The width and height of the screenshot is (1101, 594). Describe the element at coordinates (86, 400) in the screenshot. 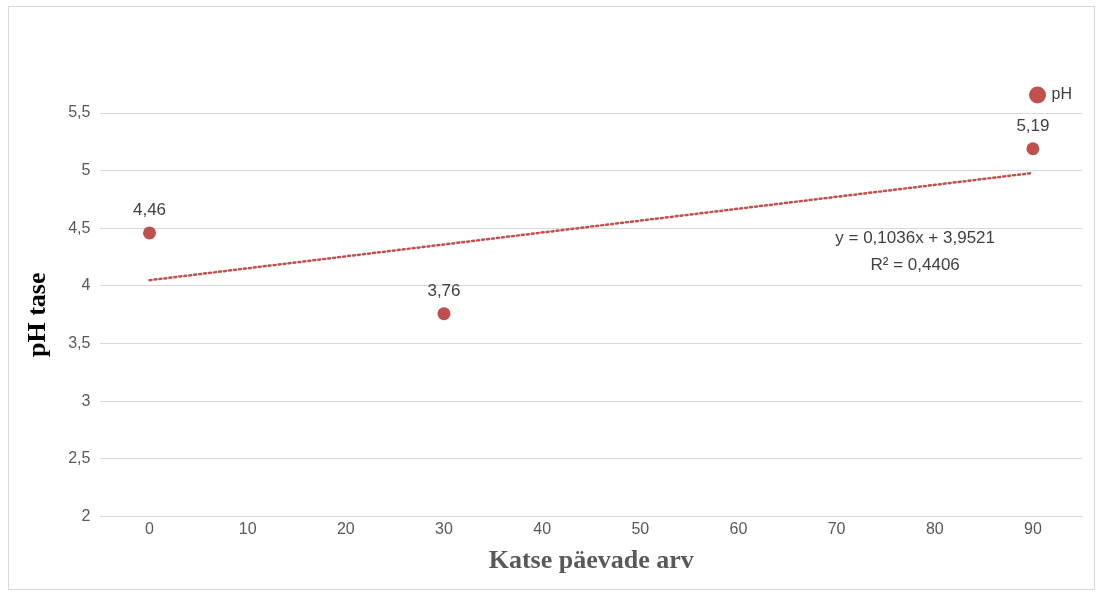

I see `y-tick-label: 3` at that location.